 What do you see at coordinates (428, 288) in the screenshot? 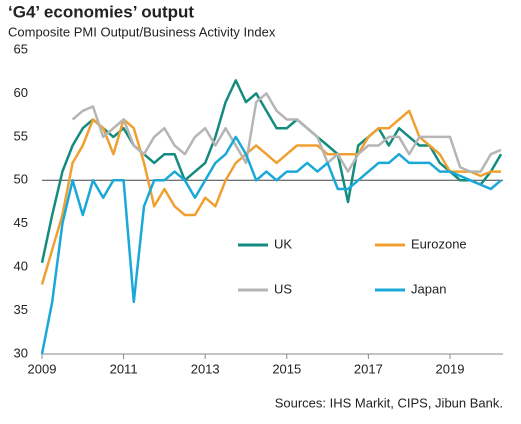
I see `legend-label: Japan` at bounding box center [428, 288].